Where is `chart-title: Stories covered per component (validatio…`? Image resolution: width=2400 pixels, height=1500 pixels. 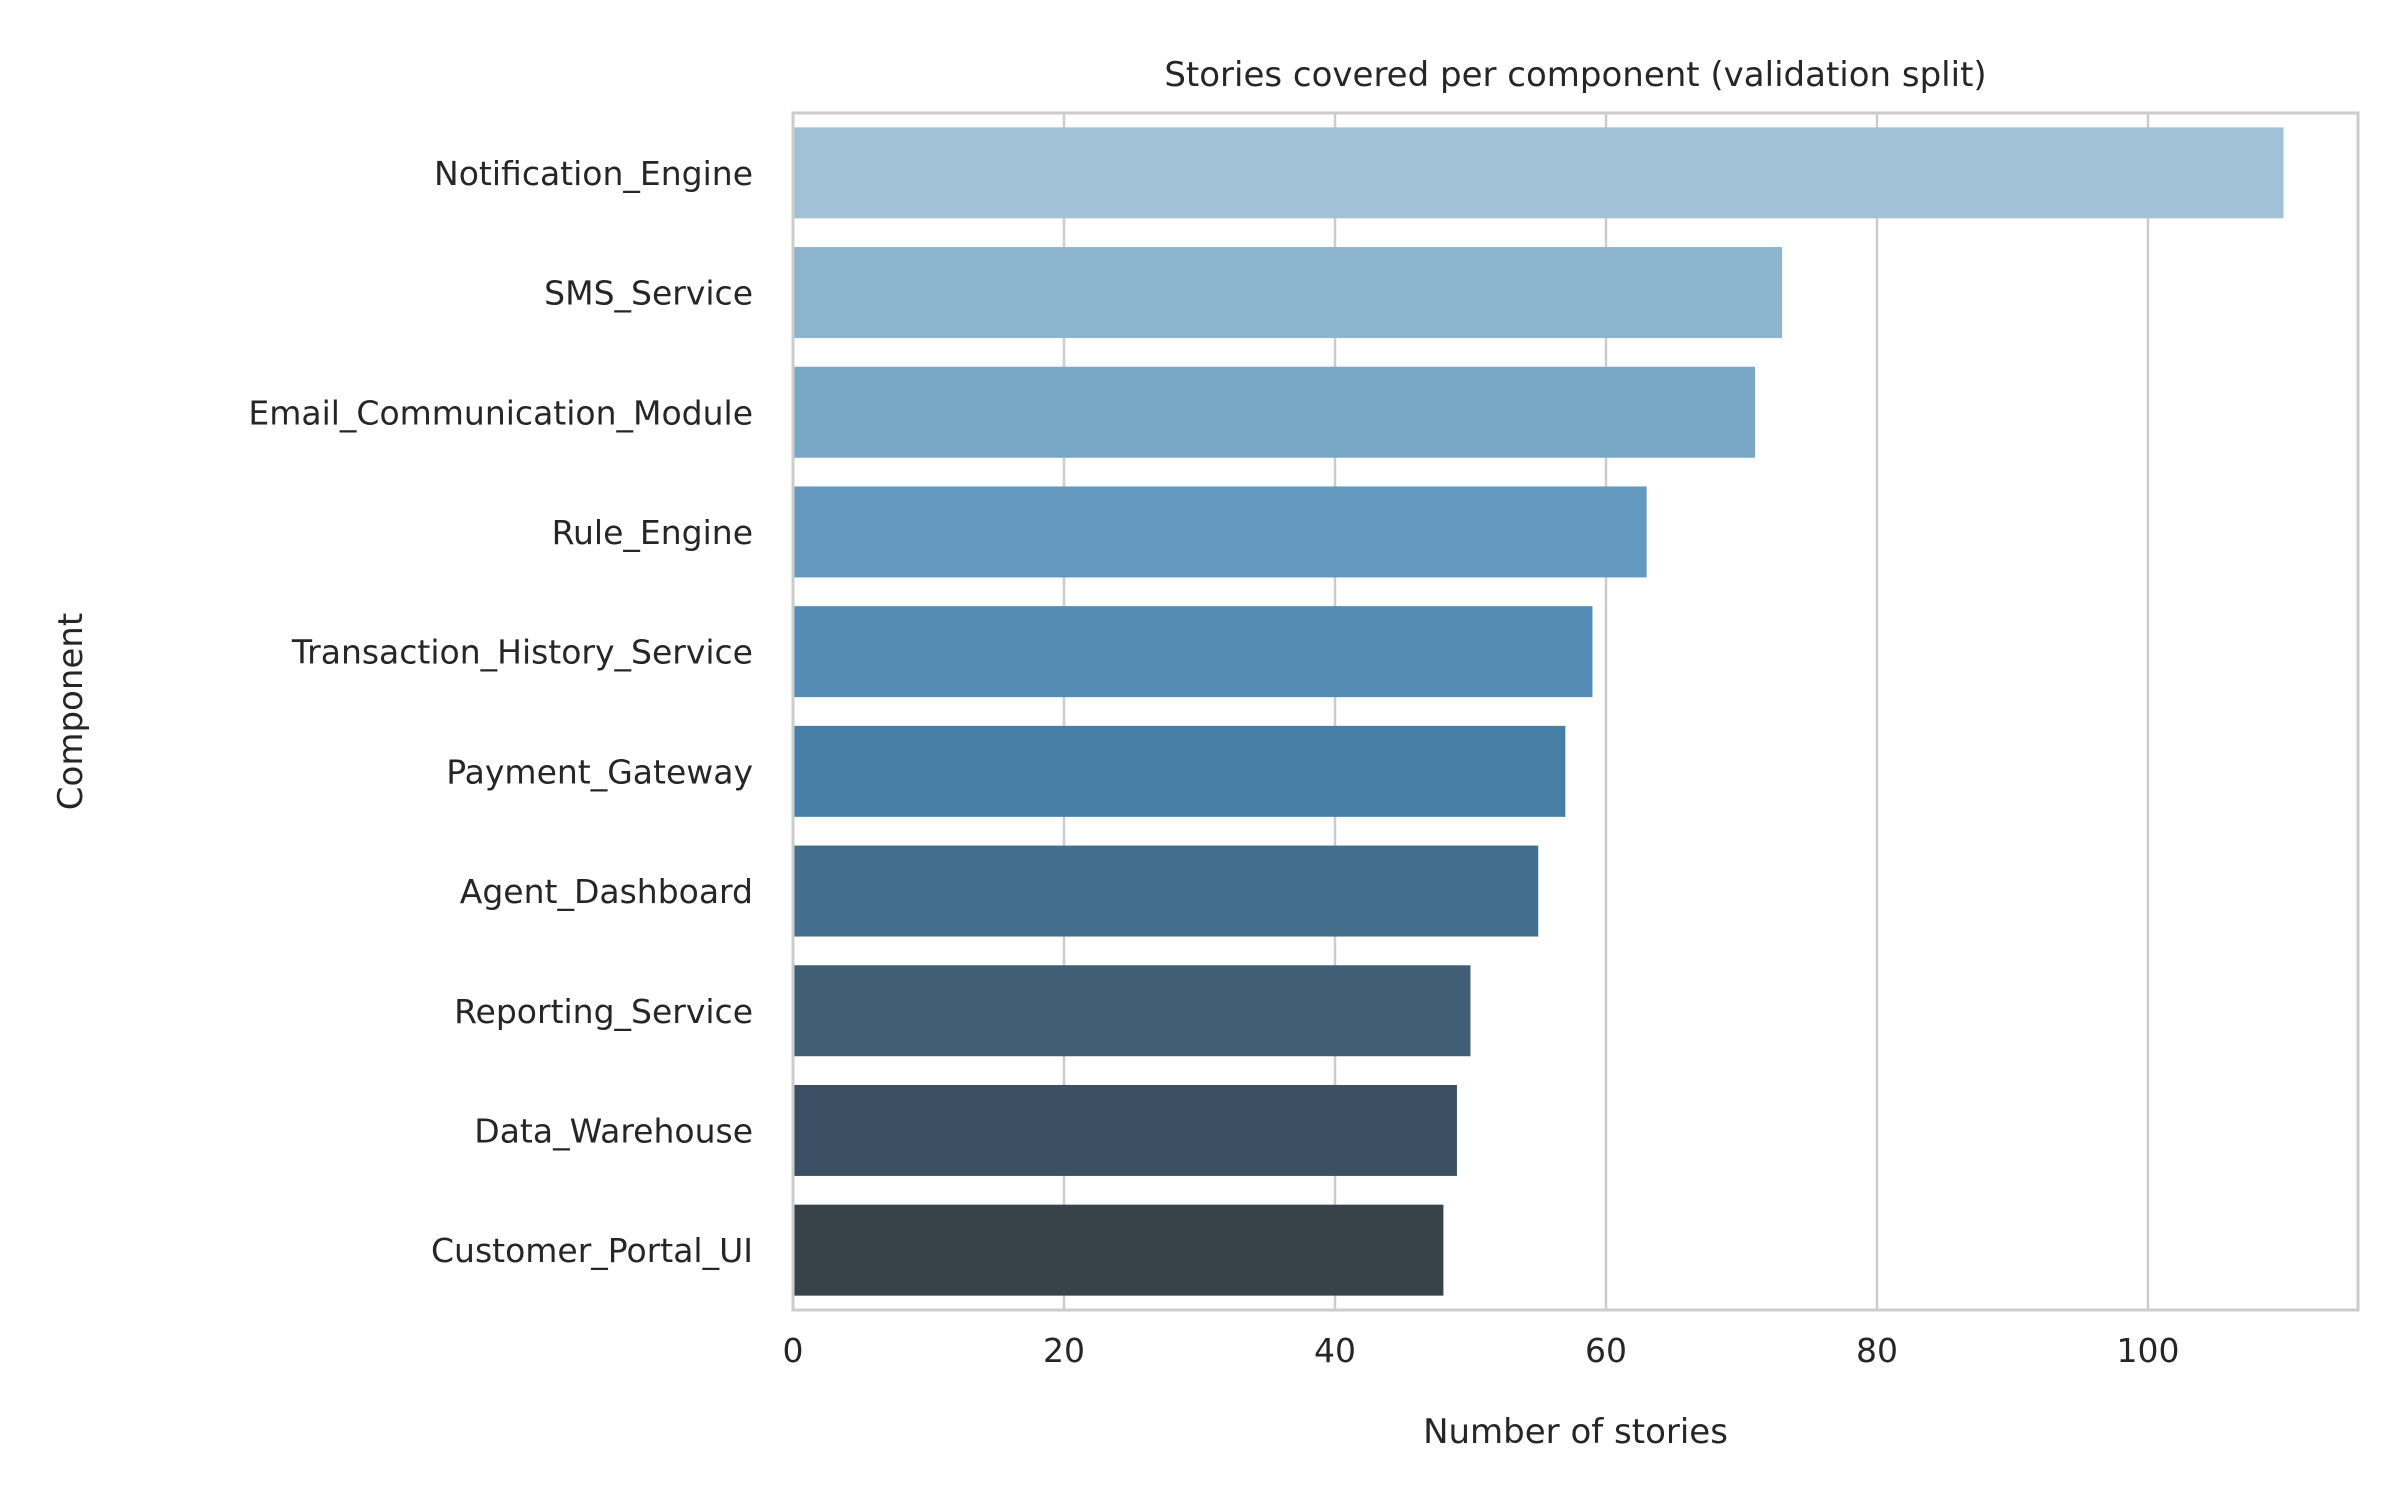 chart-title: Stories covered per component (validatio… is located at coordinates (1575, 75).